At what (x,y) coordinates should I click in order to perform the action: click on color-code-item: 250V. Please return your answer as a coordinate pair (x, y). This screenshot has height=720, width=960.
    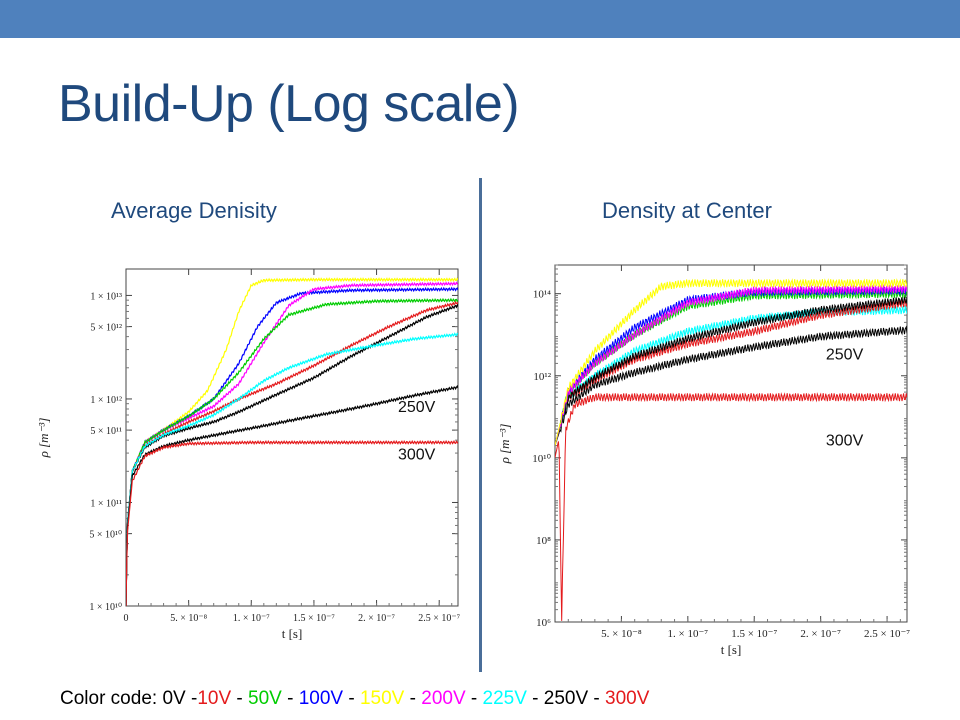
    Looking at the image, I should click on (566, 698).